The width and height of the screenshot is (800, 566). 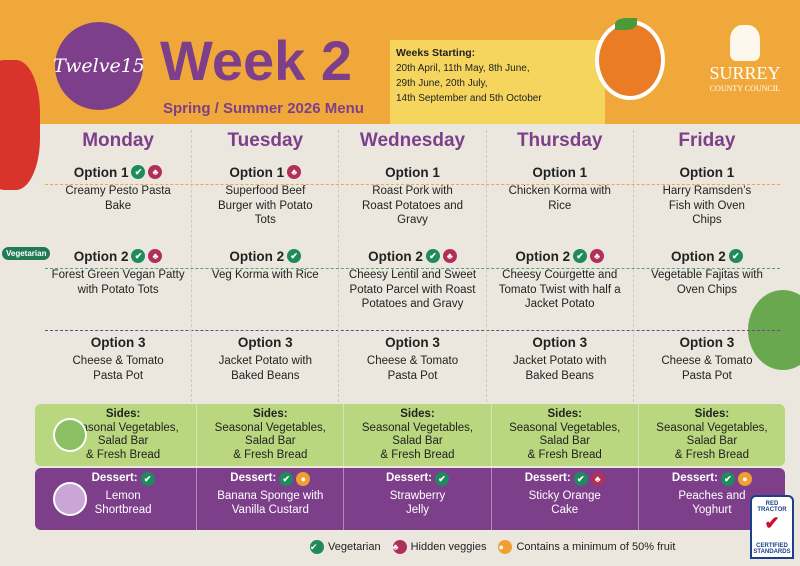 What do you see at coordinates (418, 509) in the screenshot?
I see `dessert-line: Jelly` at bounding box center [418, 509].